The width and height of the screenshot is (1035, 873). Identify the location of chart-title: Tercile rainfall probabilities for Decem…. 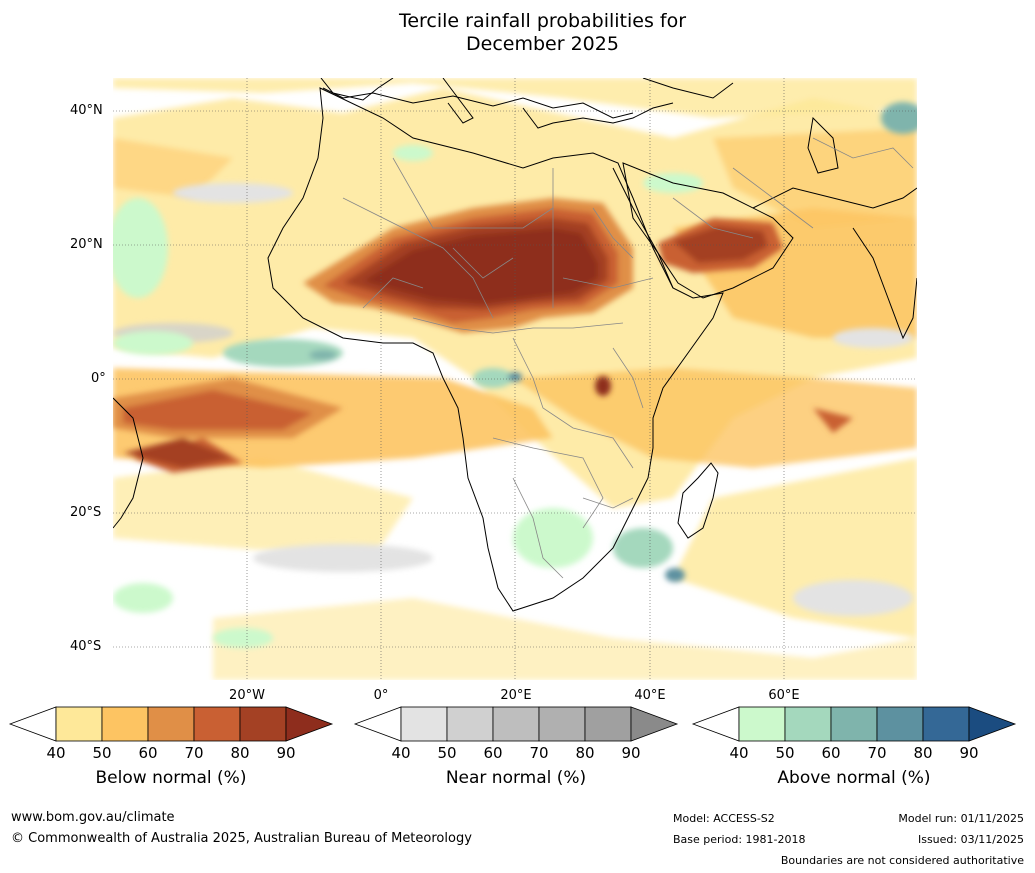
(517, 33).